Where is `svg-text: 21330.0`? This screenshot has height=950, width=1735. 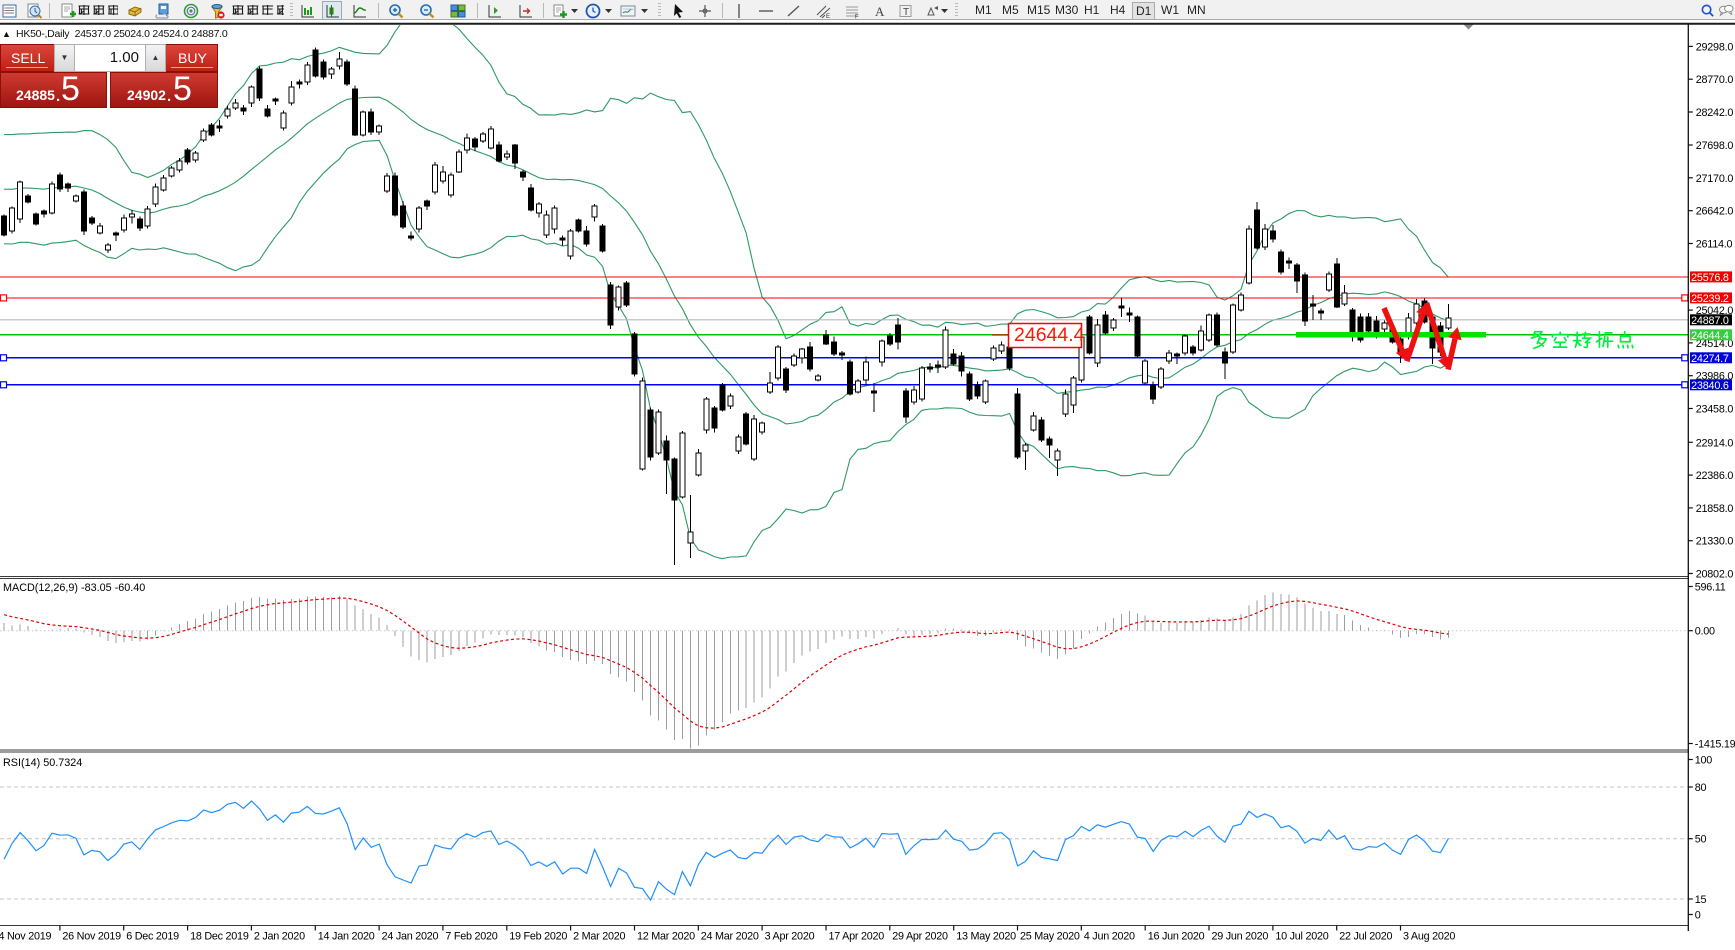
svg-text: 21330.0 is located at coordinates (1715, 542).